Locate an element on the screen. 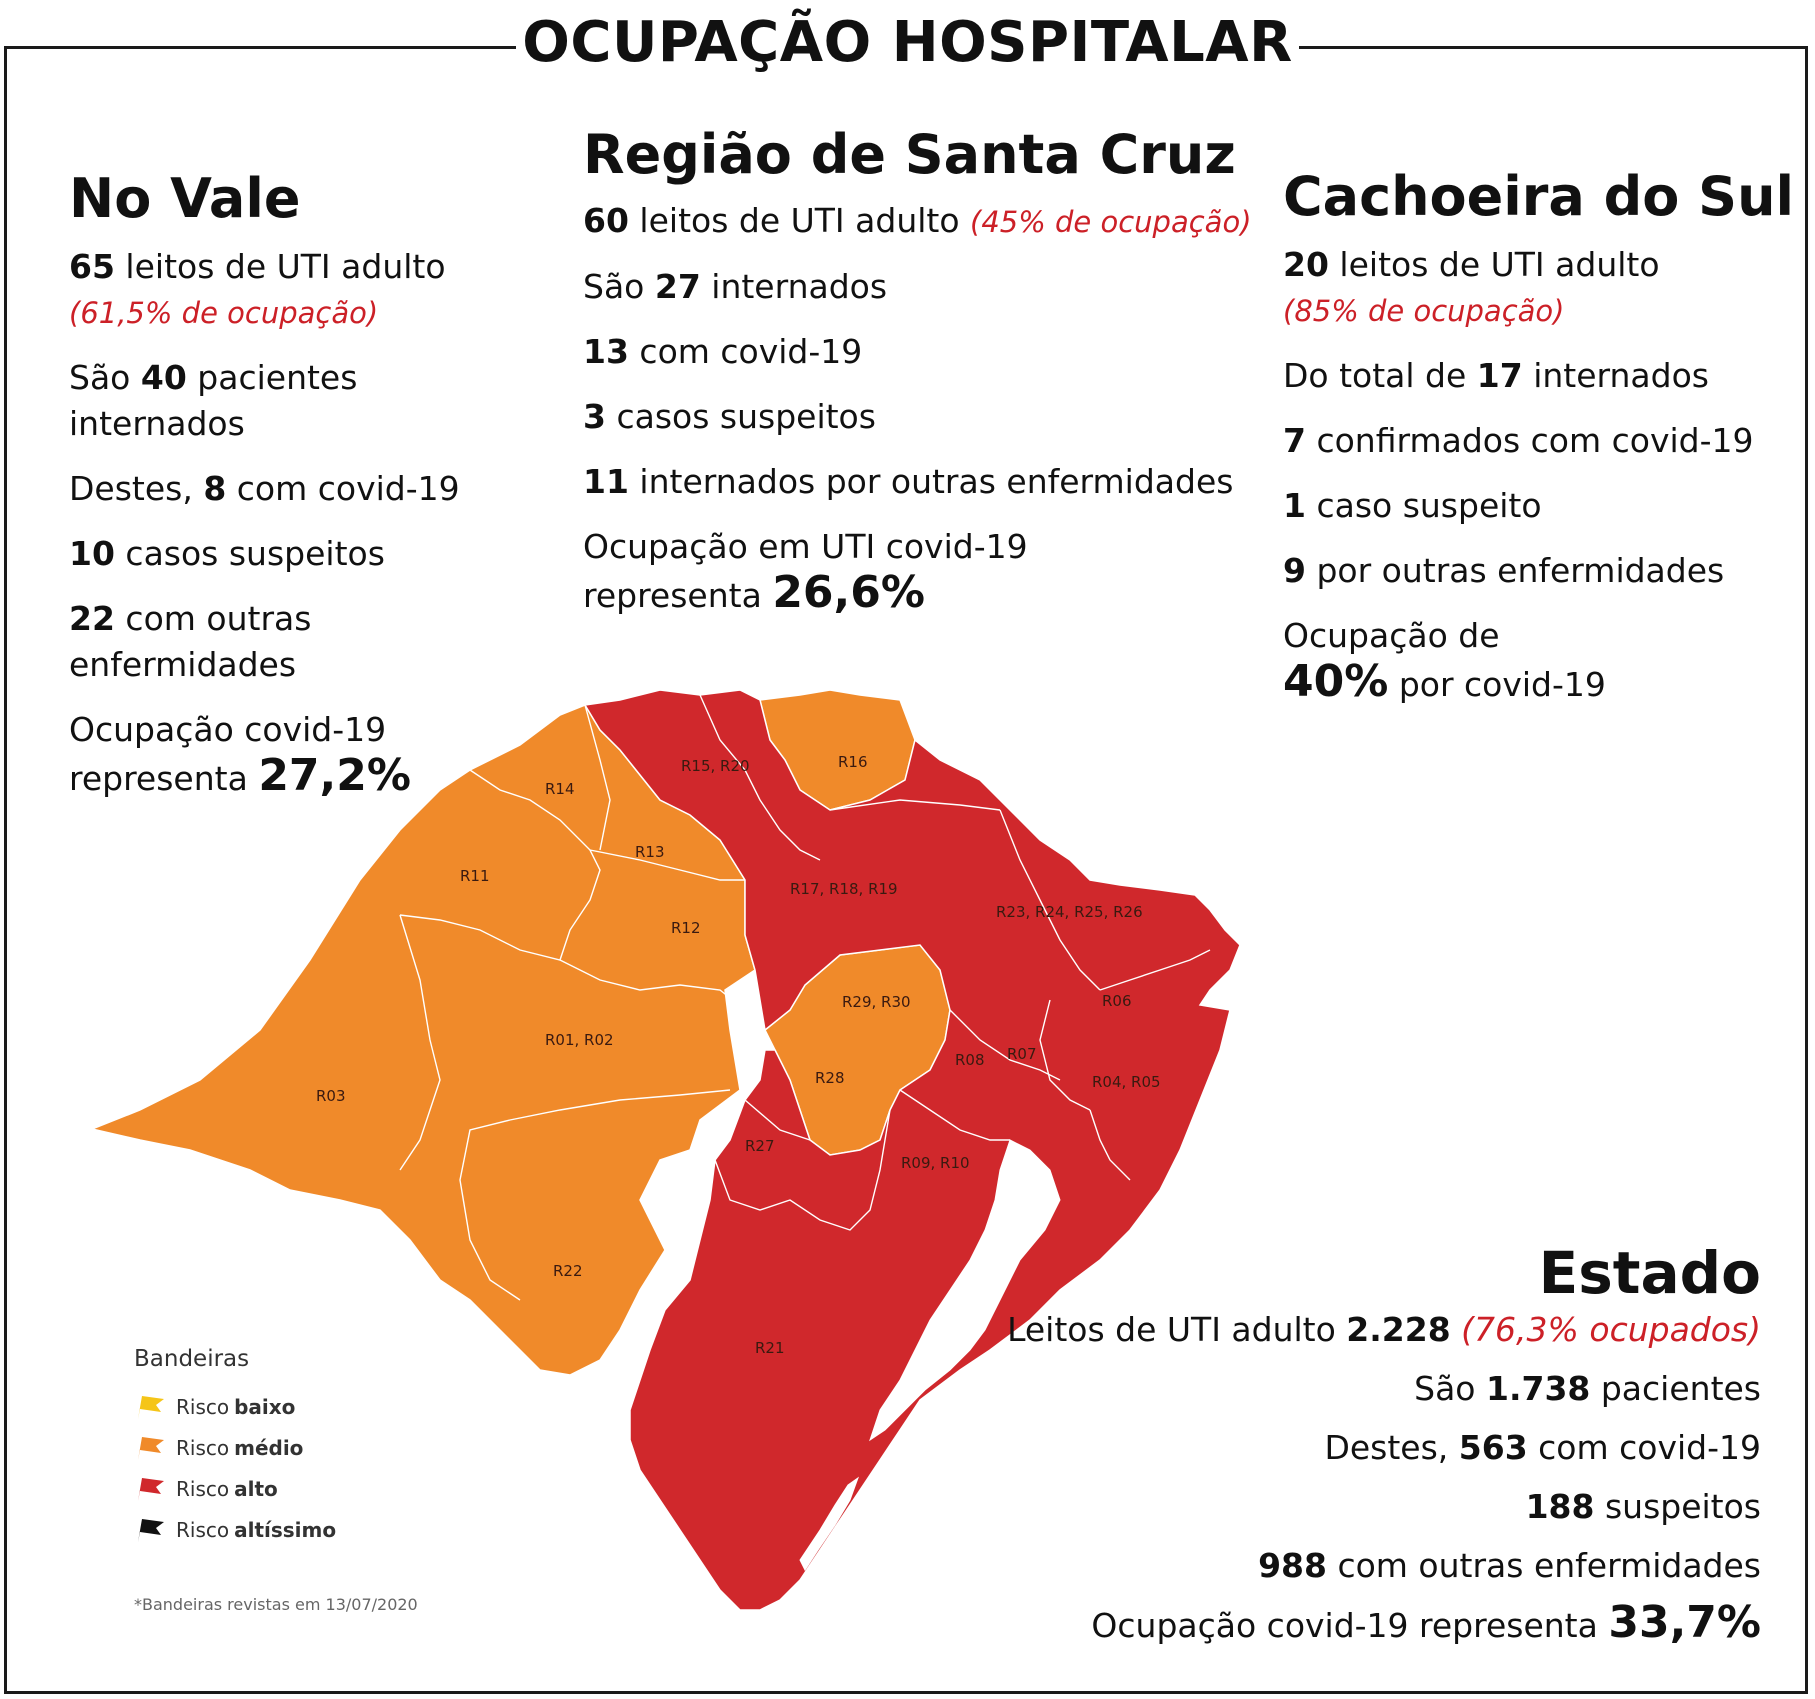 The image size is (1815, 1699). map-lagoon-south is located at coordinates (829, 1524).